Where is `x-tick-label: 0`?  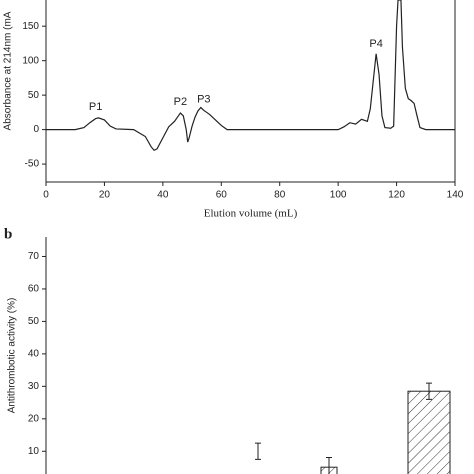
x-tick-label: 0 is located at coordinates (46, 195).